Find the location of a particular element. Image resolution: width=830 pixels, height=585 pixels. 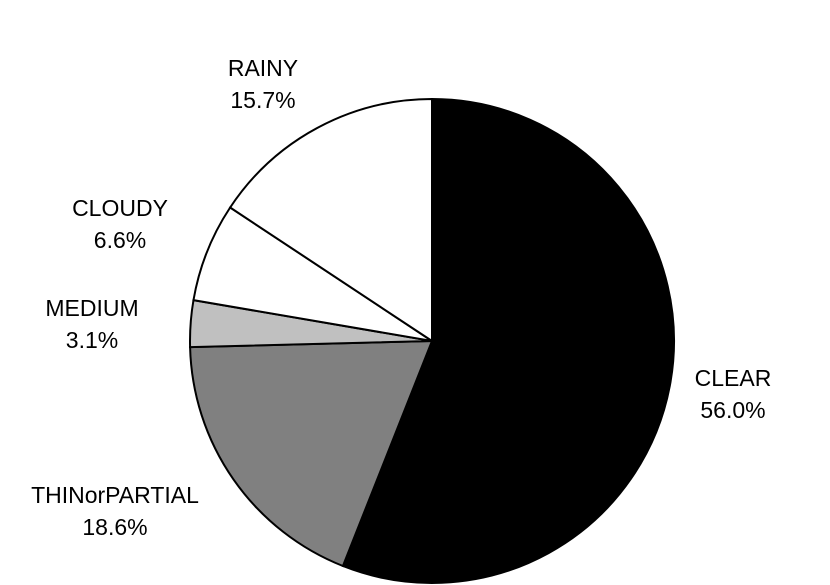

slice-label: RAINY is located at coordinates (263, 68).